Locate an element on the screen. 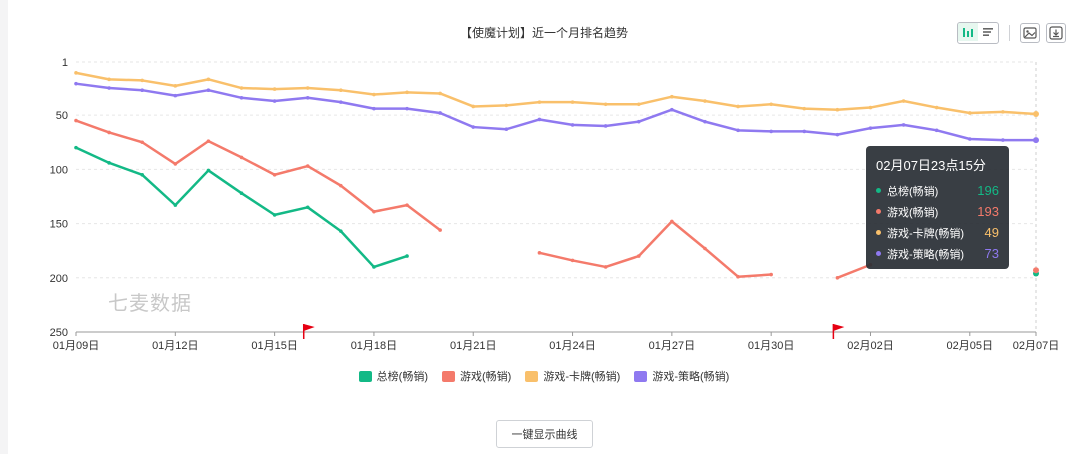  toolbar-divider is located at coordinates (1009, 33).